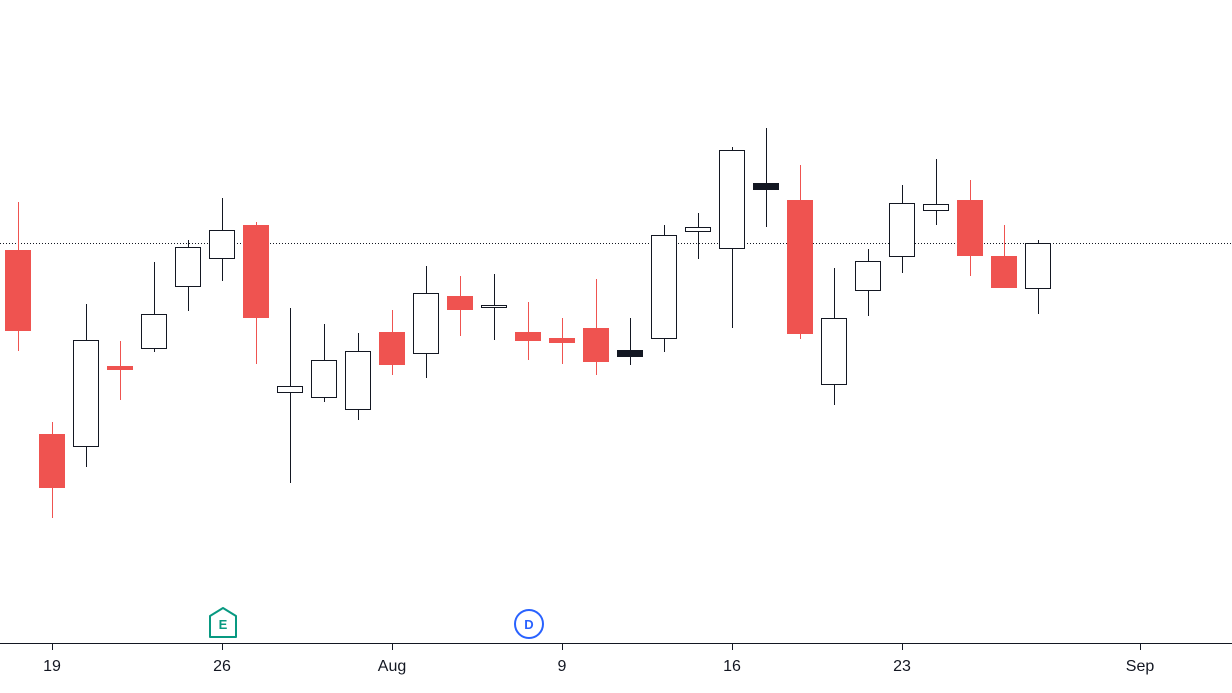  What do you see at coordinates (562, 666) in the screenshot?
I see `x-tick-label: 9` at bounding box center [562, 666].